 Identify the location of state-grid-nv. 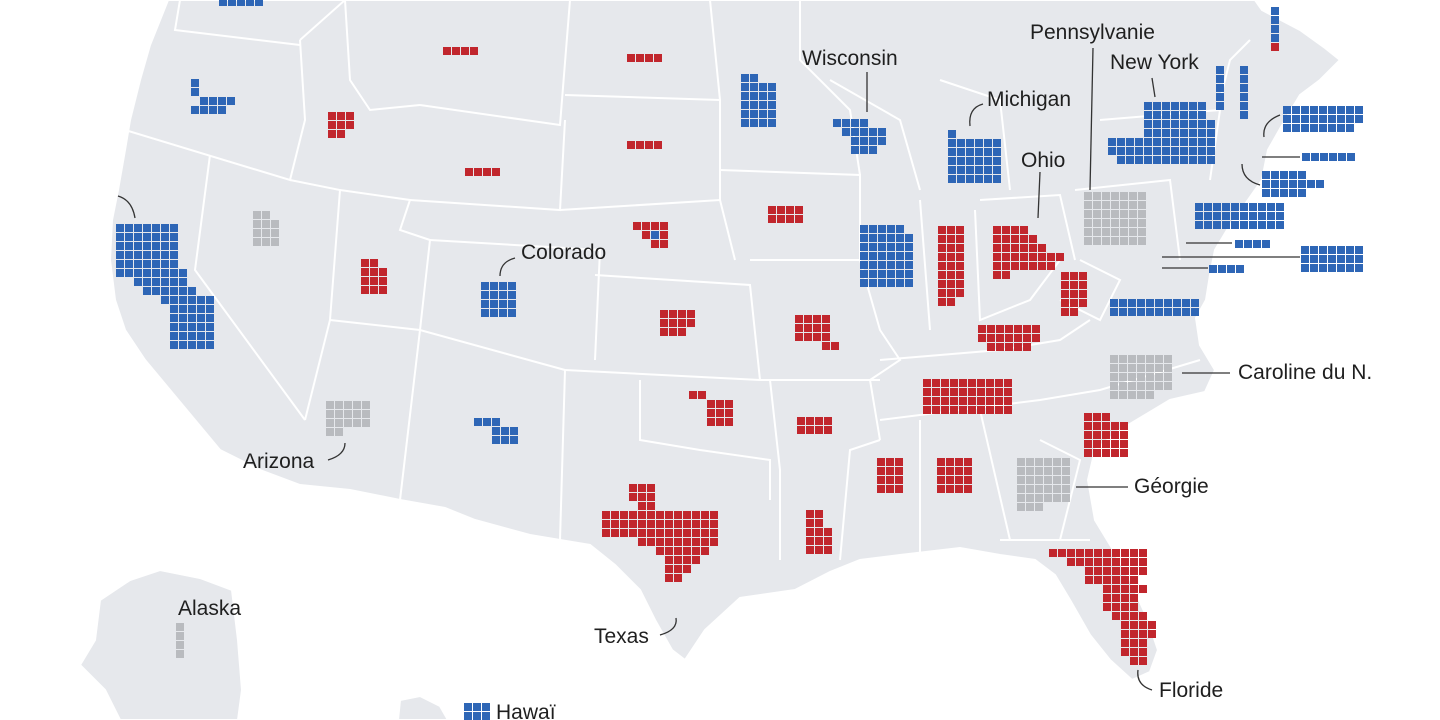
(266, 228).